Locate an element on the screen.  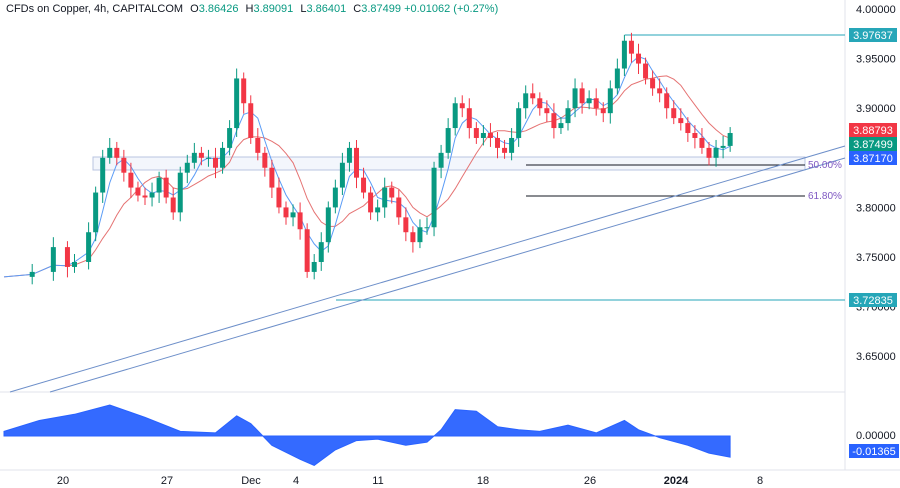
sma-badge is located at coordinates (873, 130).